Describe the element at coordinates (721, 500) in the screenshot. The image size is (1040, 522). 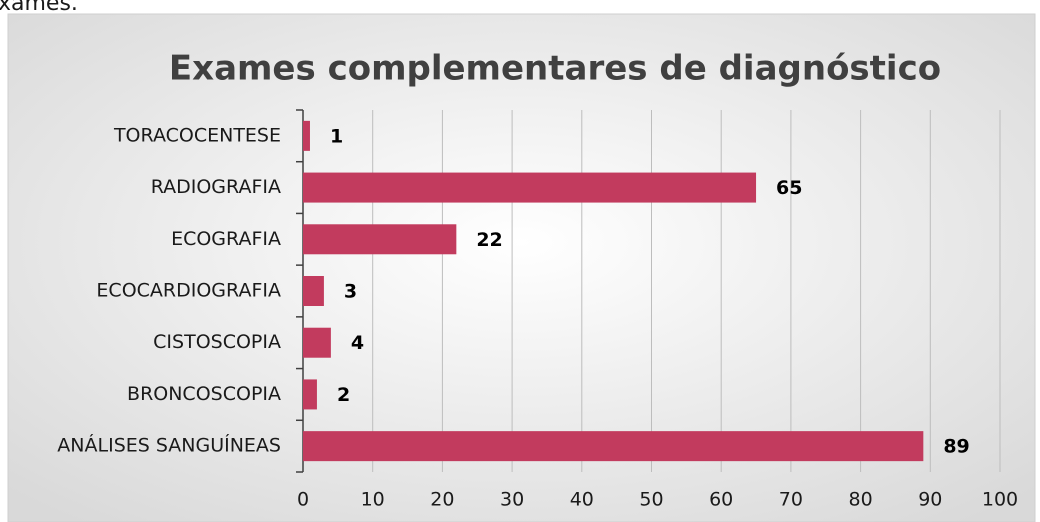
I see `x-tick-label: 60` at that location.